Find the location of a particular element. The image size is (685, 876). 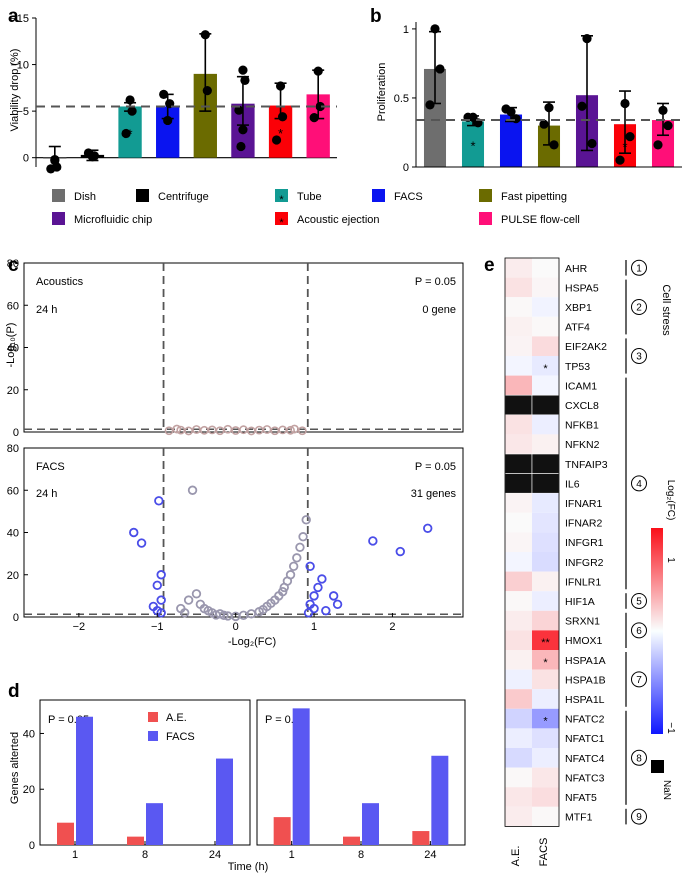

panel-c-y-axis-label: -Log₁₀(P) is located at coordinates (11, 345).